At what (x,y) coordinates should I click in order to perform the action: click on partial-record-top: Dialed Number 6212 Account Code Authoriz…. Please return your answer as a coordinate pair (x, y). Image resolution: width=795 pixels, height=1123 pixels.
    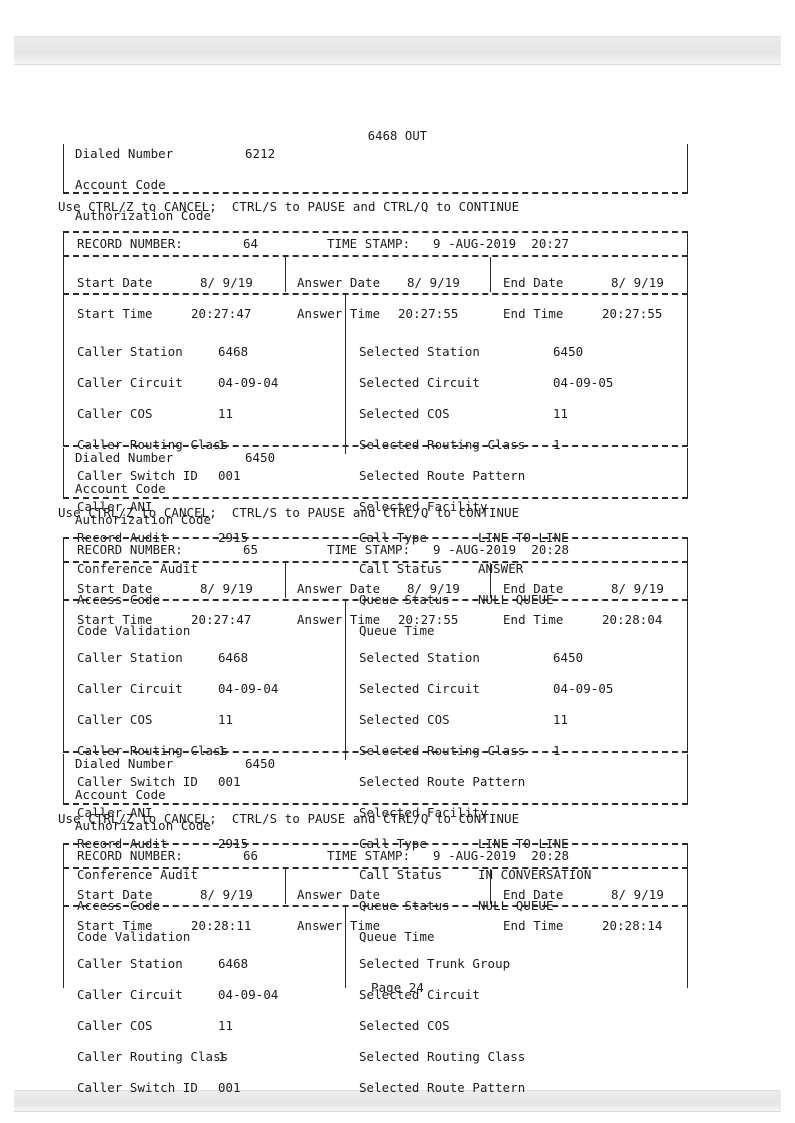
    Looking at the image, I should click on (375, 183).